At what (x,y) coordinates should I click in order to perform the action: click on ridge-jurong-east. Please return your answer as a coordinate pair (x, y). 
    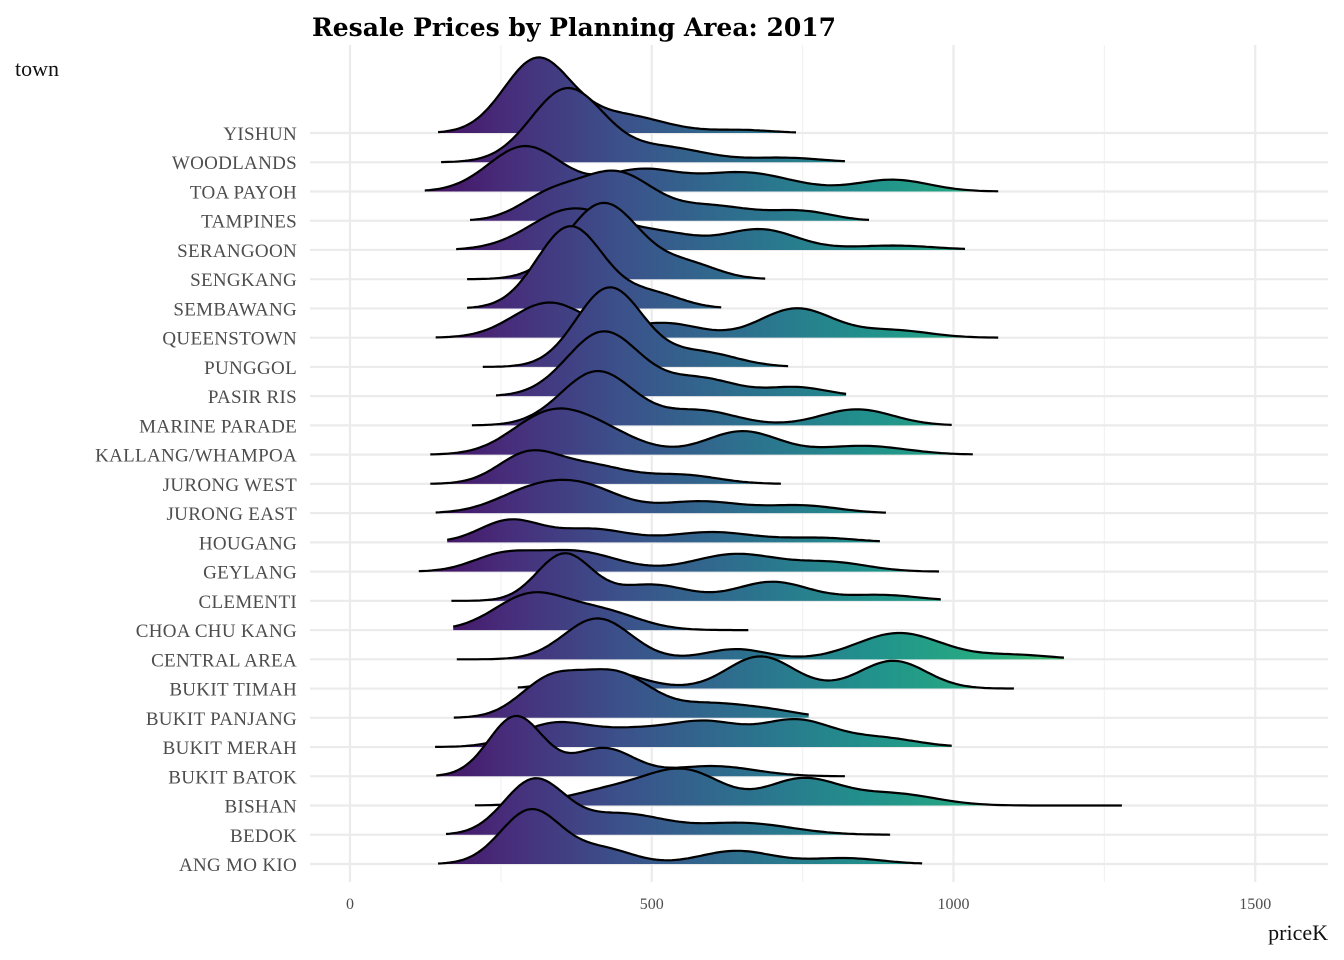
    Looking at the image, I should click on (660, 496).